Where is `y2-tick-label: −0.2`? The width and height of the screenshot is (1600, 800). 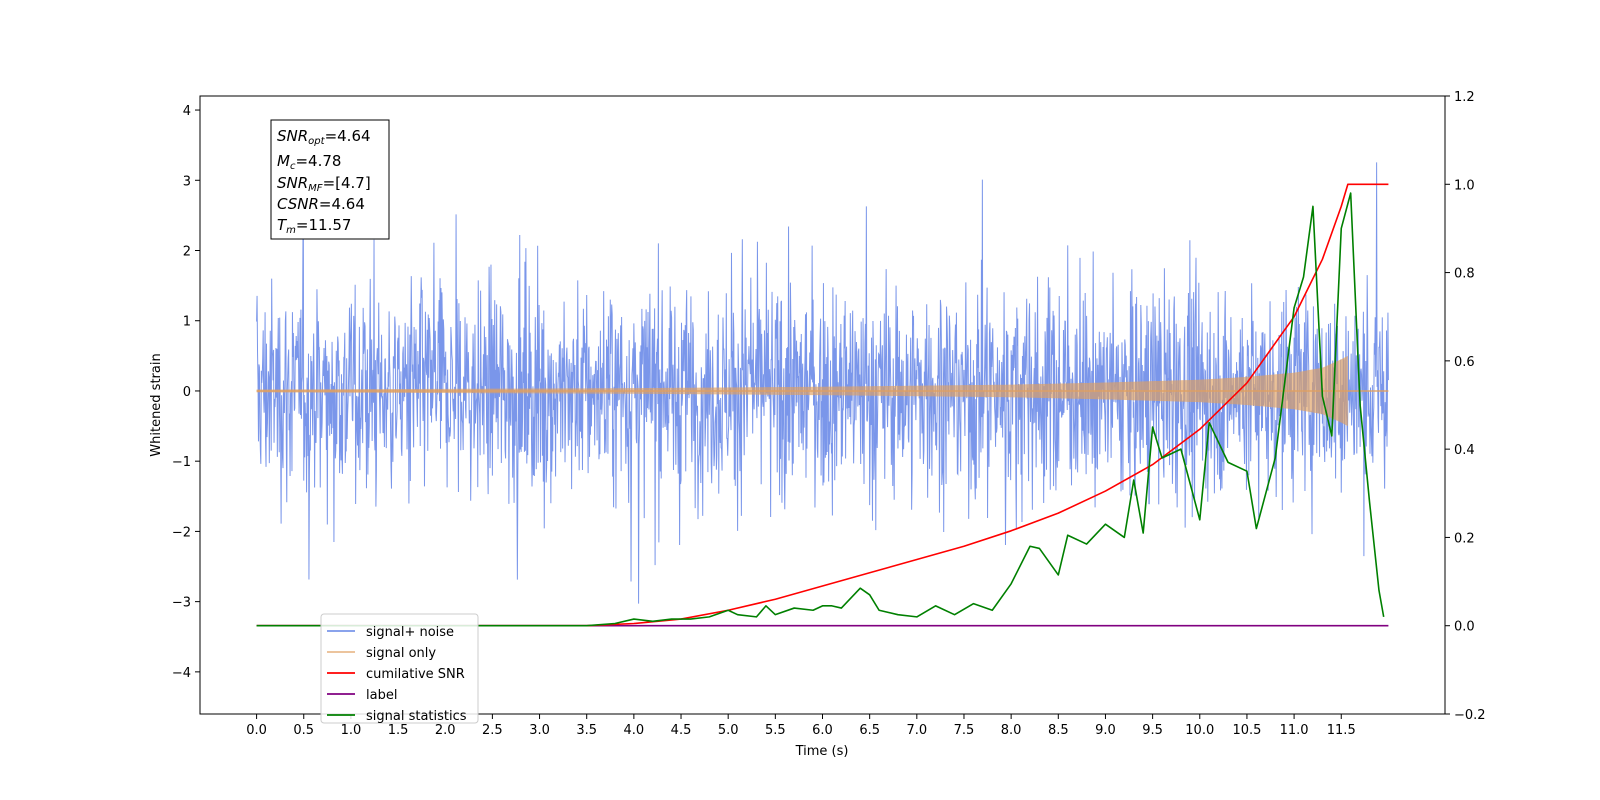
y2-tick-label: −0.2 is located at coordinates (1470, 715).